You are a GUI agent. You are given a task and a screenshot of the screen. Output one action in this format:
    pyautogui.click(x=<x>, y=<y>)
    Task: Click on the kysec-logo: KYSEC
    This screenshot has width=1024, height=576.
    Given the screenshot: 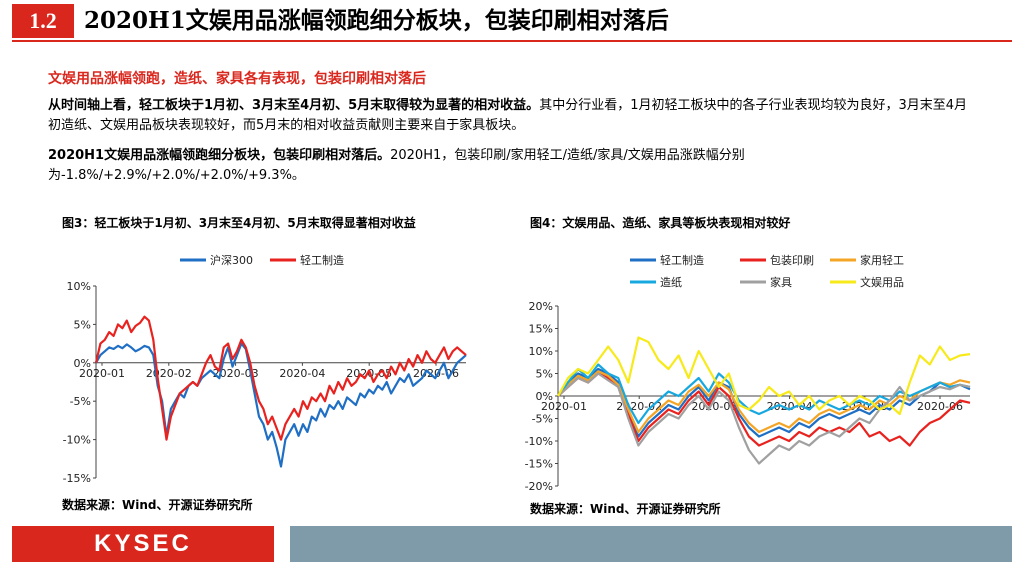 What is the action you would take?
    pyautogui.click(x=143, y=544)
    